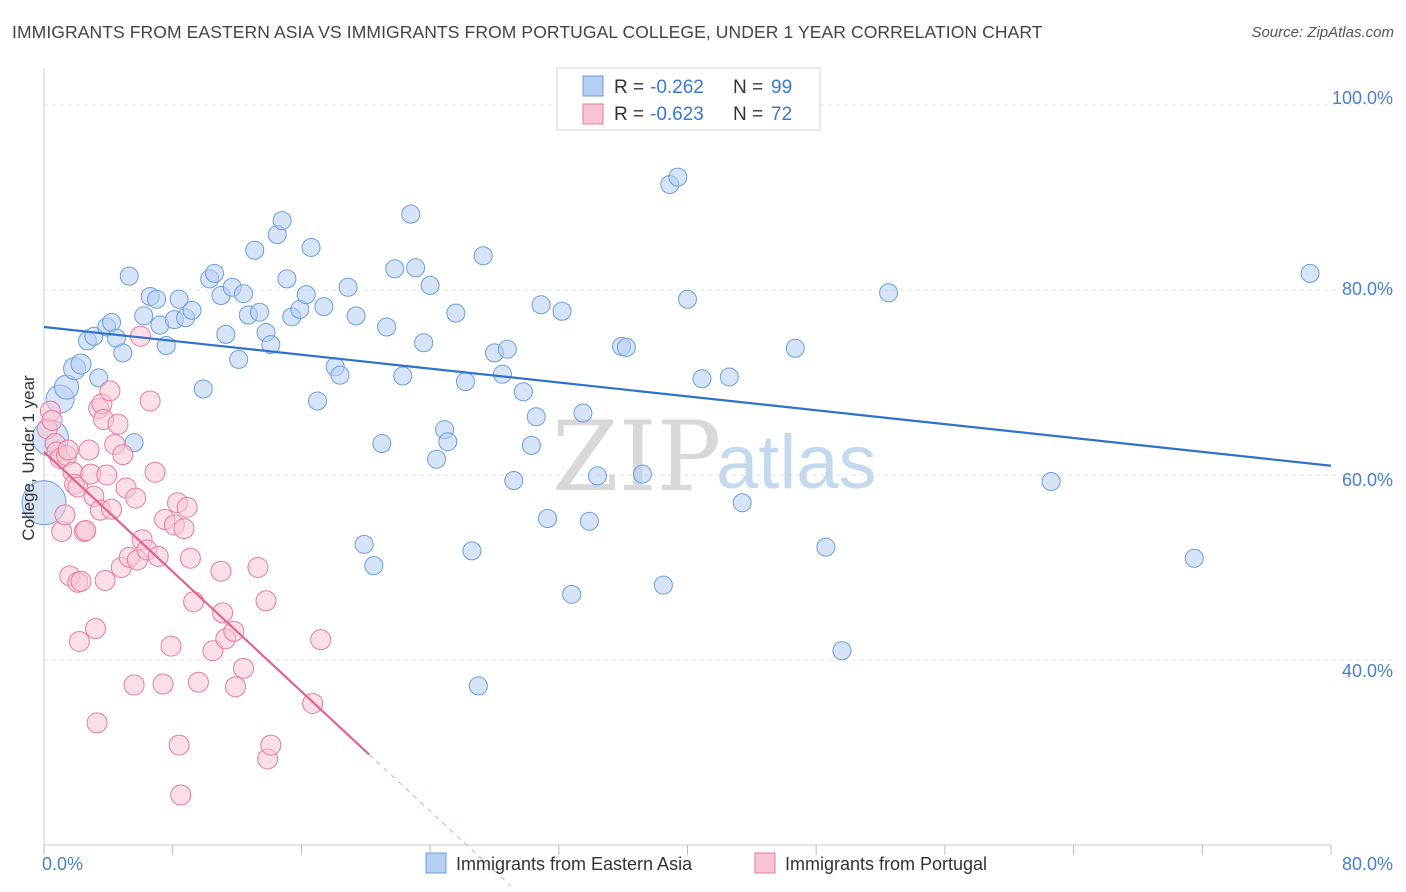 The width and height of the screenshot is (1406, 892). Describe the element at coordinates (688, 99) in the screenshot. I see `stats-legend: R = -0.262 N = 99 R = -0.623 N = 72` at that location.